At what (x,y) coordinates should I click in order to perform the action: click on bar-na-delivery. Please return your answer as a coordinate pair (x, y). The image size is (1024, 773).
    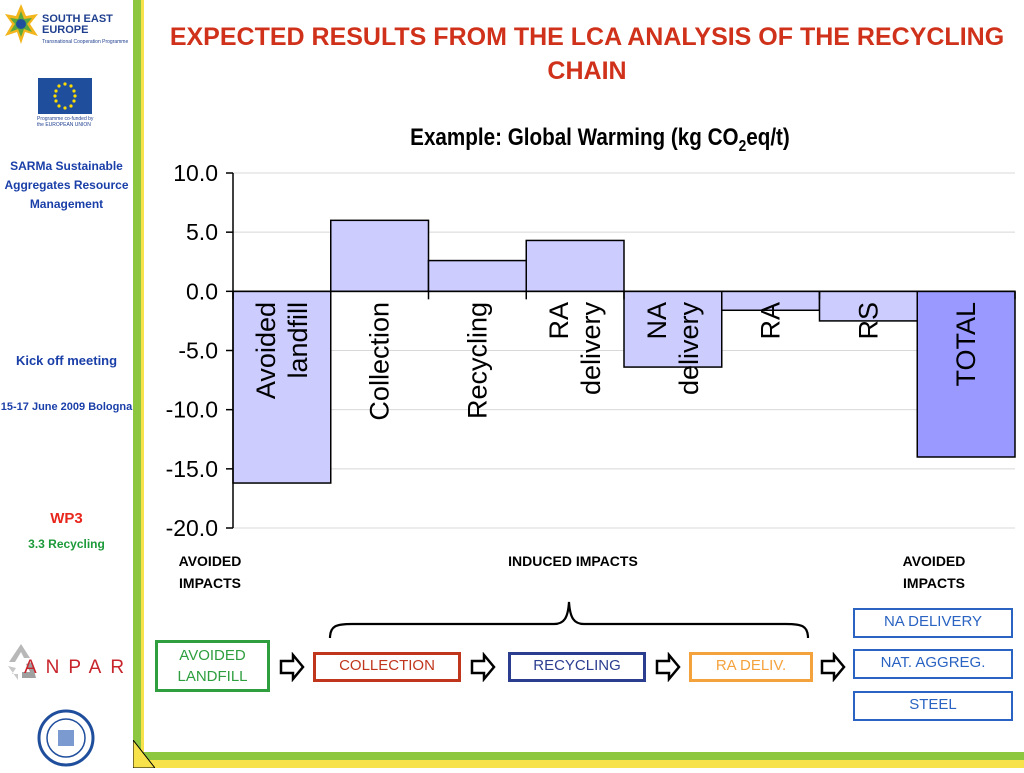
    Looking at the image, I should click on (673, 329).